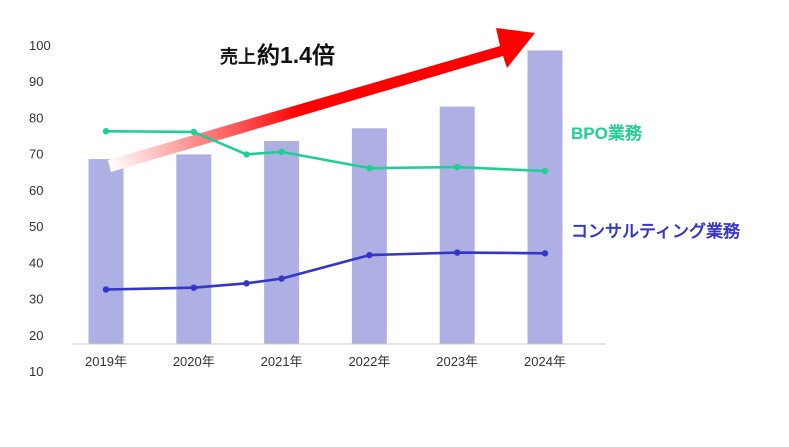 This screenshot has width=789, height=447. What do you see at coordinates (36, 154) in the screenshot?
I see `y-tick-label: 70` at bounding box center [36, 154].